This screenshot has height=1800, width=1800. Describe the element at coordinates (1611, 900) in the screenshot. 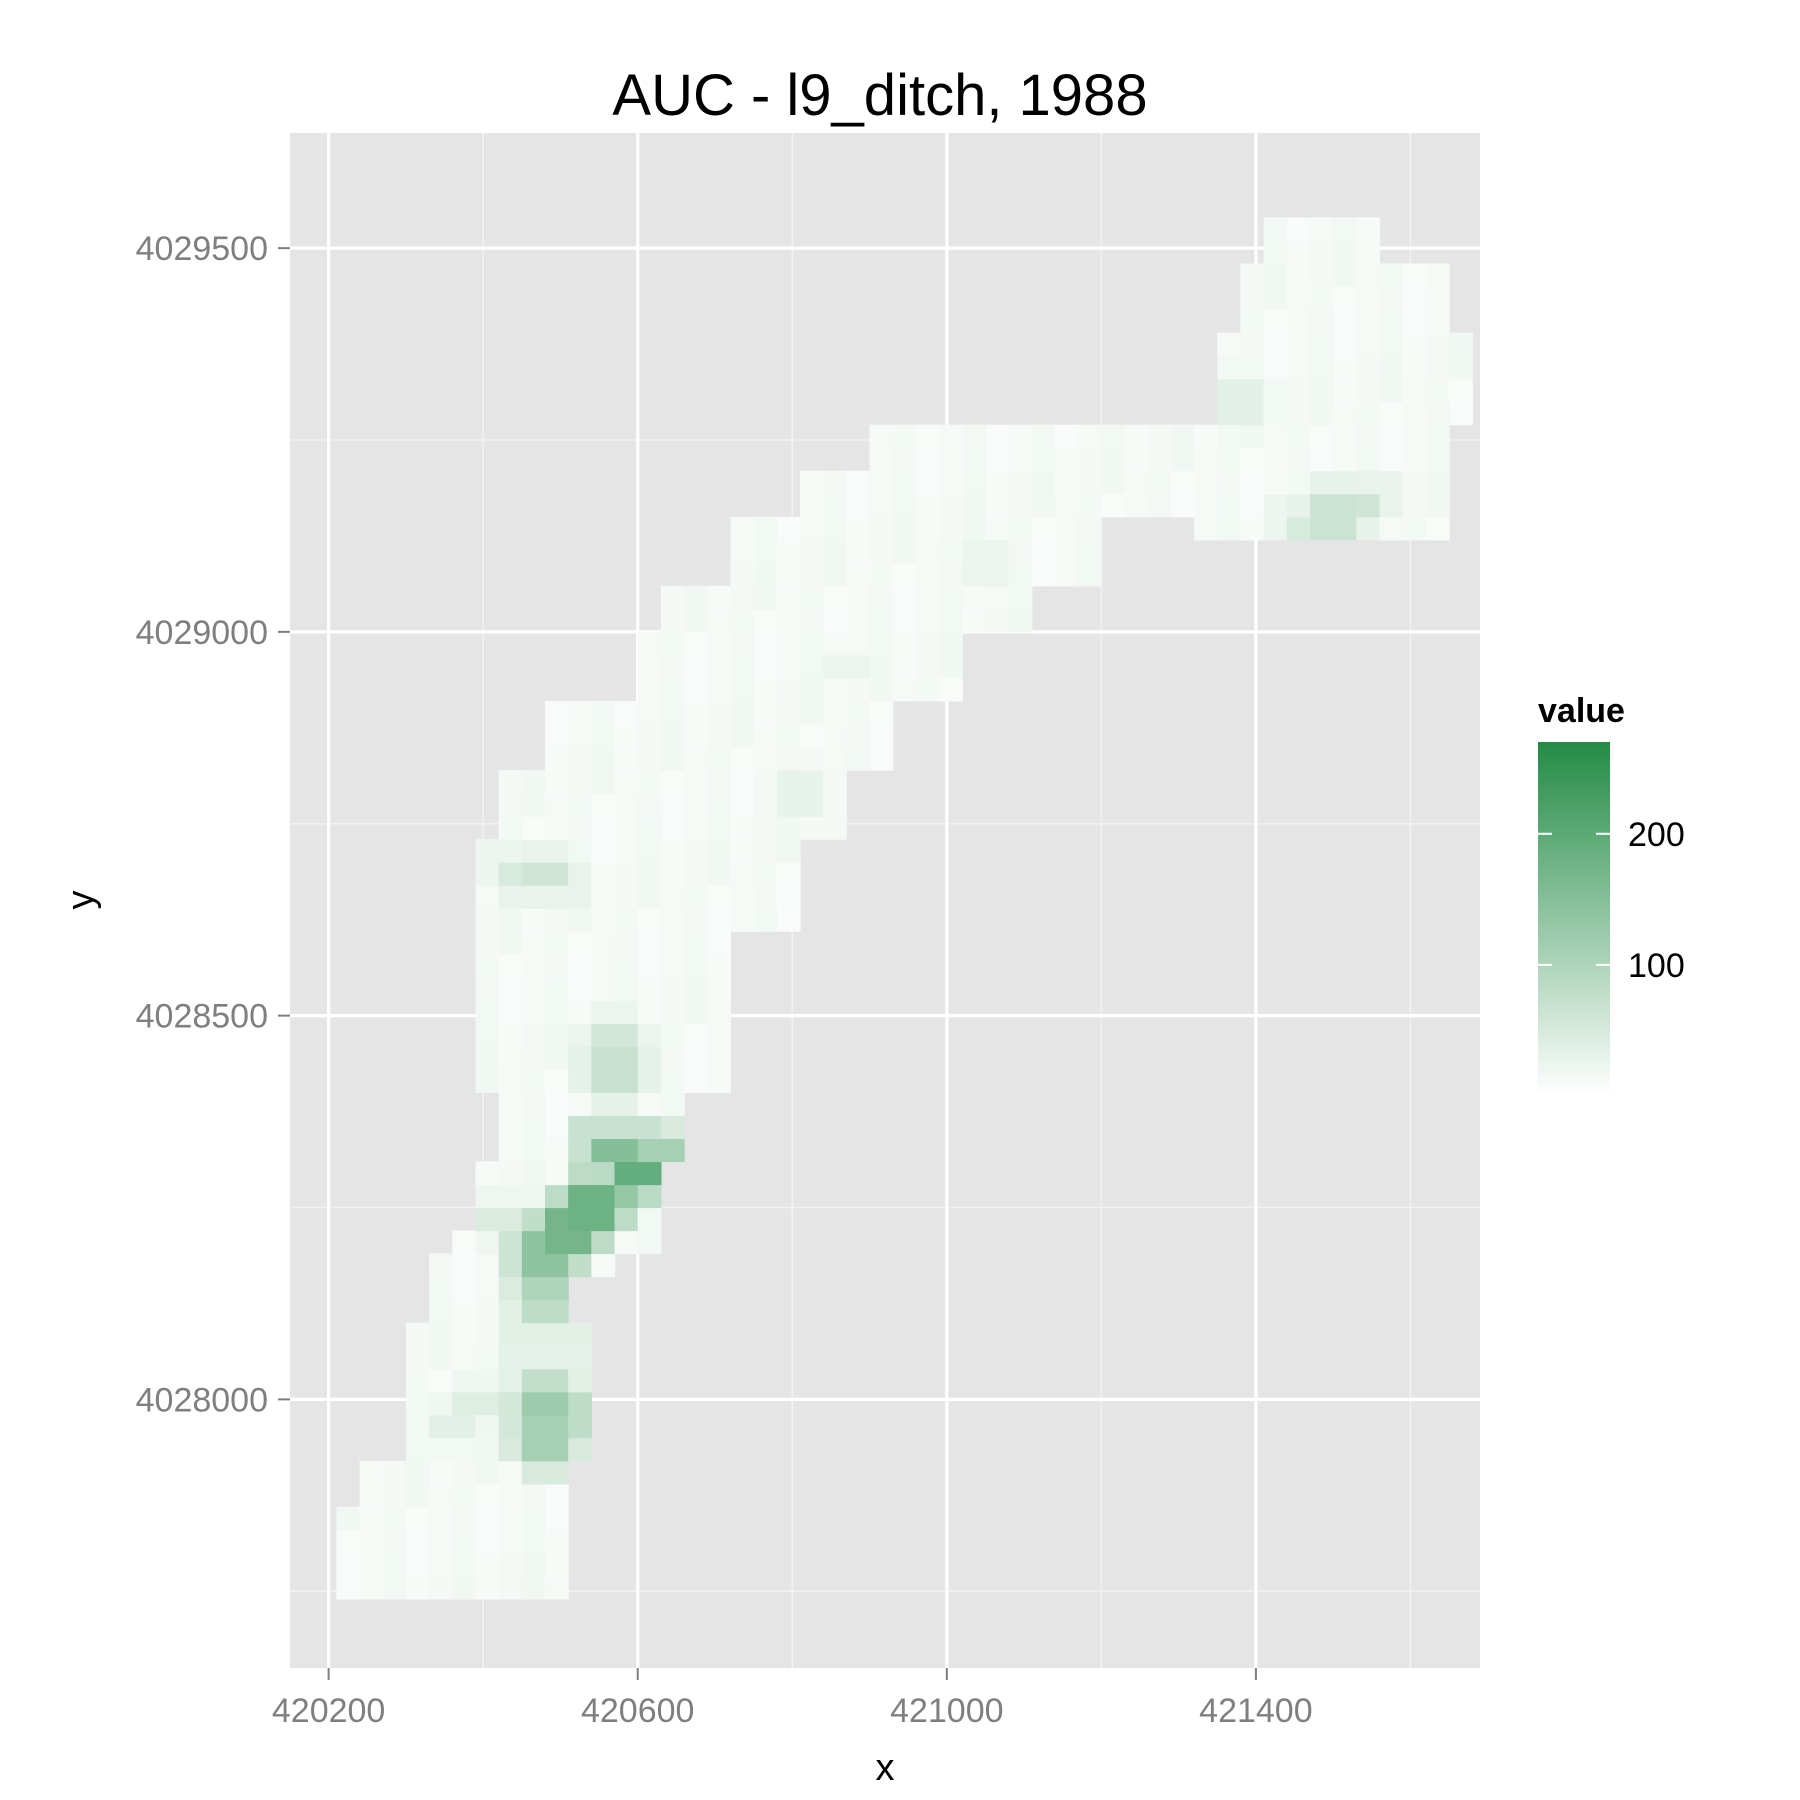

I see `legend-ticks: 100 200` at that location.